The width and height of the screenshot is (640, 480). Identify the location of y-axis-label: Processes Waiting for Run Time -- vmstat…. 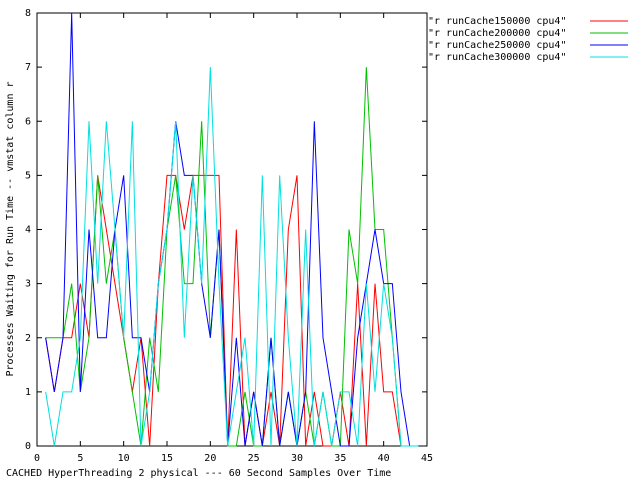
(10, 228).